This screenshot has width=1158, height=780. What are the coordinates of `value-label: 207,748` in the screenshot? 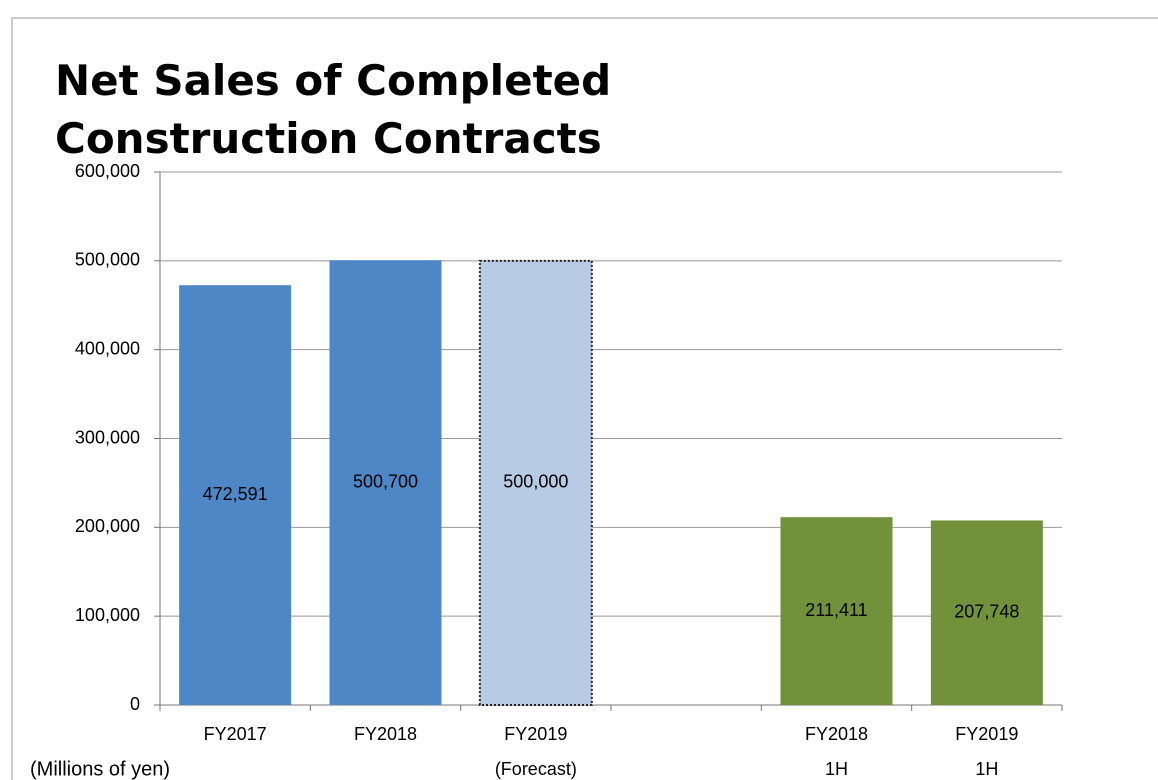 It's located at (986, 611).